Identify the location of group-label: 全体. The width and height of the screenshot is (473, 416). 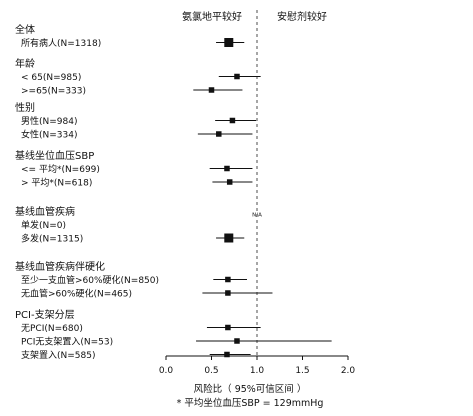
(25, 29).